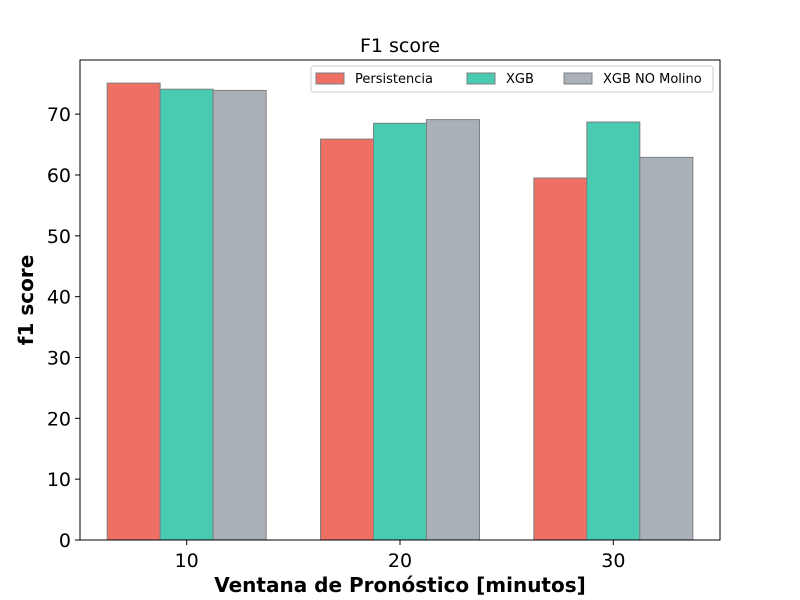 The width and height of the screenshot is (800, 600). What do you see at coordinates (59, 480) in the screenshot?
I see `y-tick-label: 10` at bounding box center [59, 480].